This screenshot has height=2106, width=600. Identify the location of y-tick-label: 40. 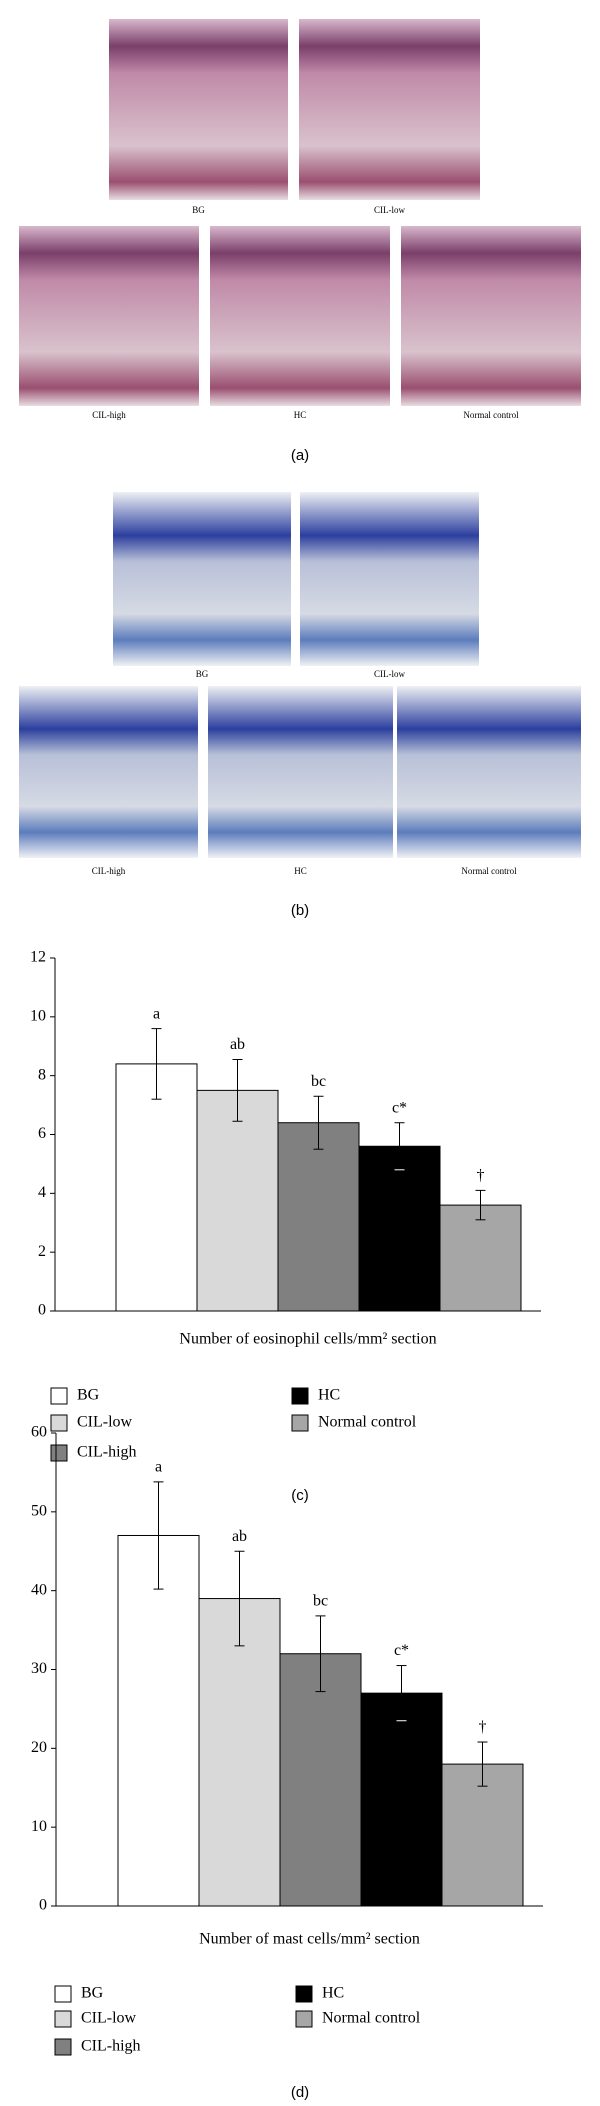
(39, 1589).